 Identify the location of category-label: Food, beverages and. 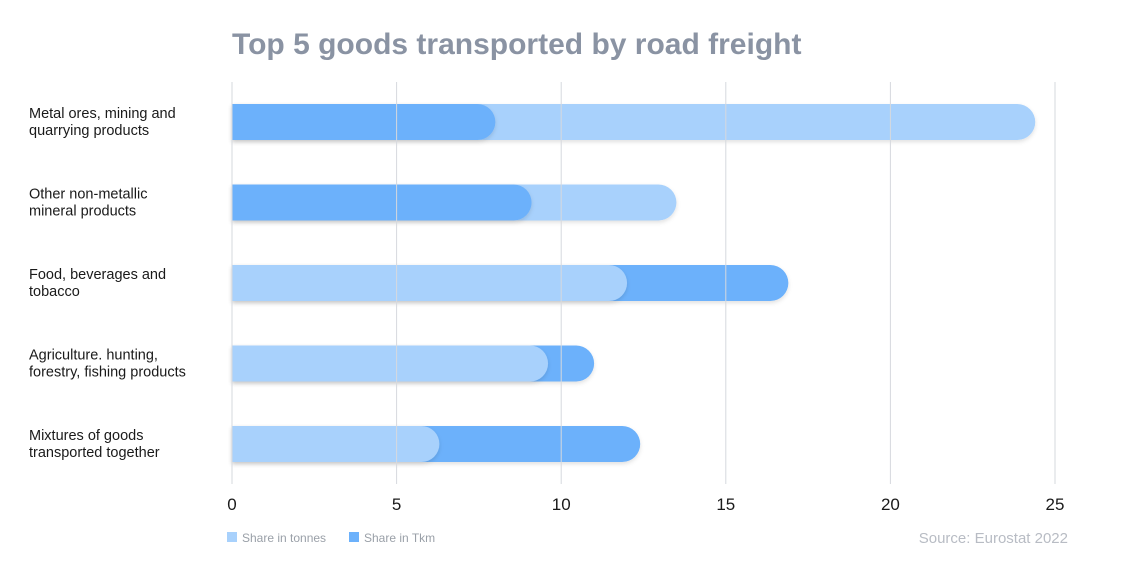
(97, 275).